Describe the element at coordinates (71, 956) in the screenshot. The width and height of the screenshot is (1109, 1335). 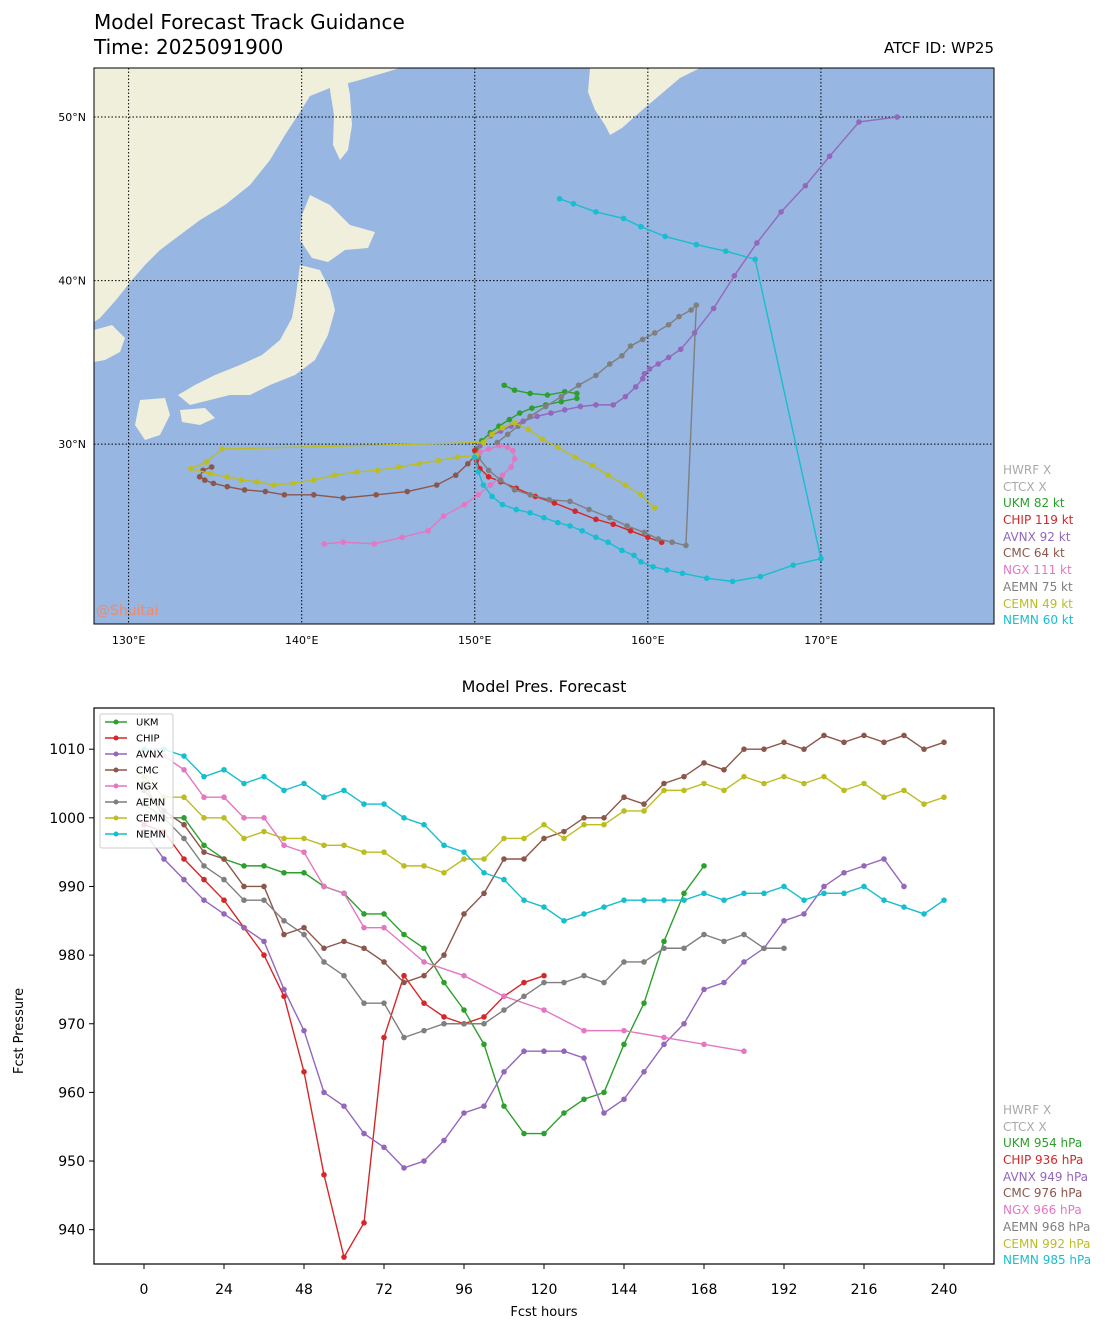
I see `y-tick-label: 980` at that location.